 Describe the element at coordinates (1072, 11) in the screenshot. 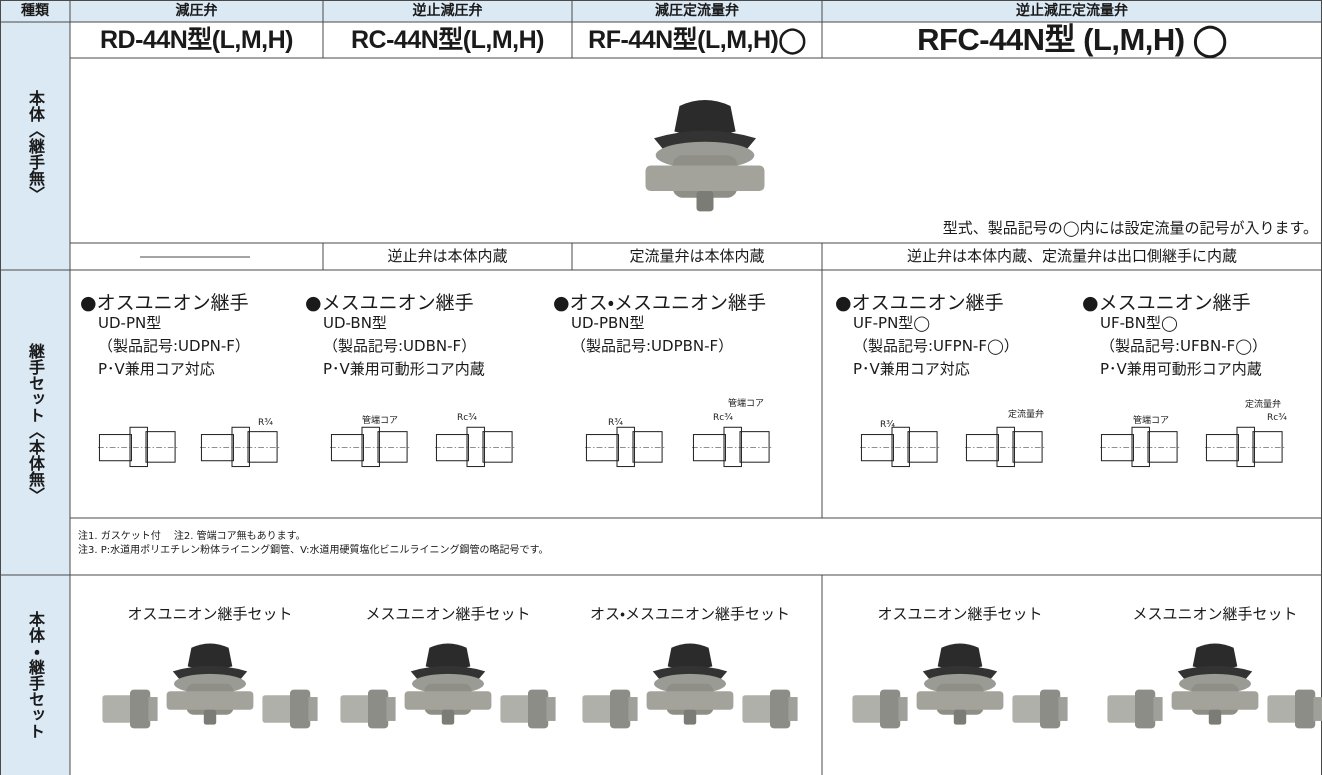

I see `column-header: 逆止減圧定流量弁` at that location.